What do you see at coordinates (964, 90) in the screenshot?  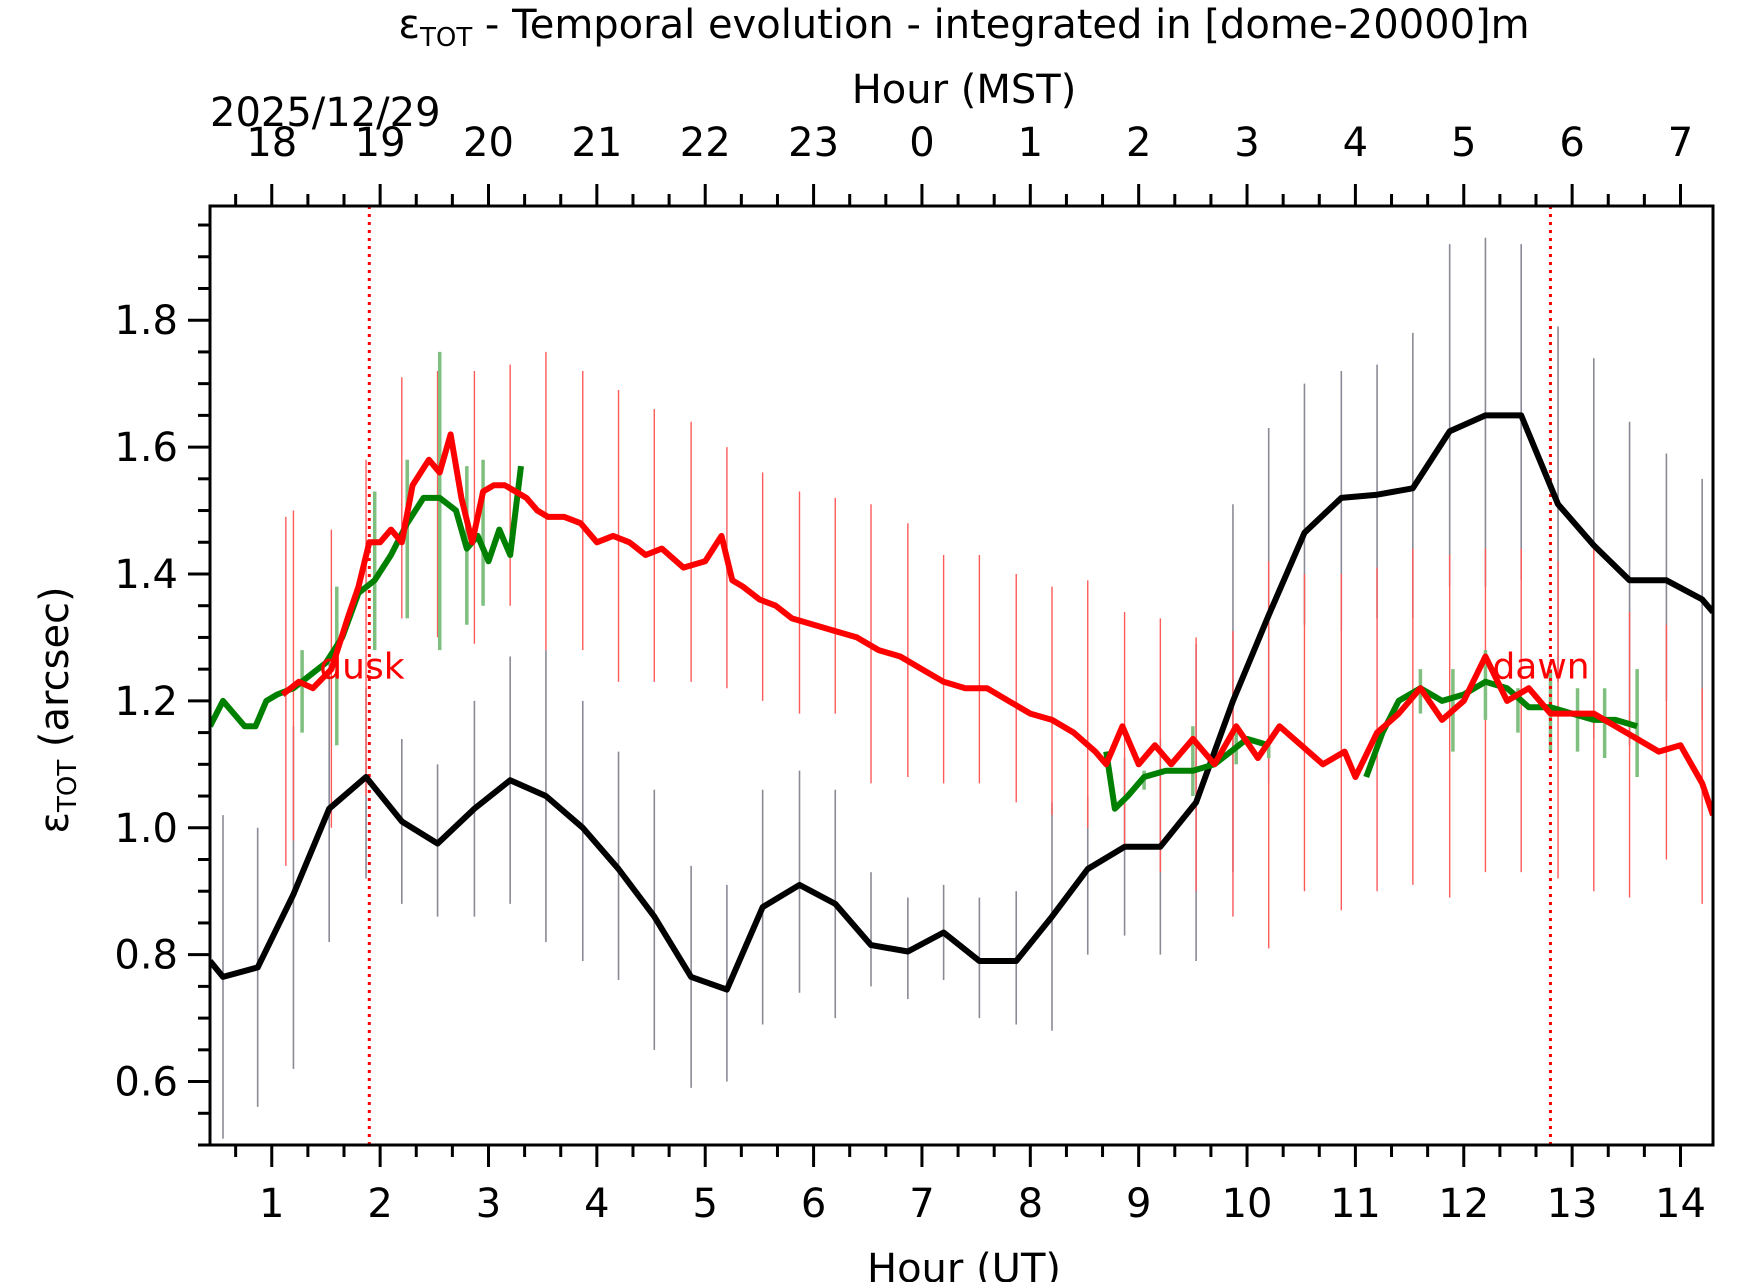 I see `top-axis-label: Hour (MST)` at bounding box center [964, 90].